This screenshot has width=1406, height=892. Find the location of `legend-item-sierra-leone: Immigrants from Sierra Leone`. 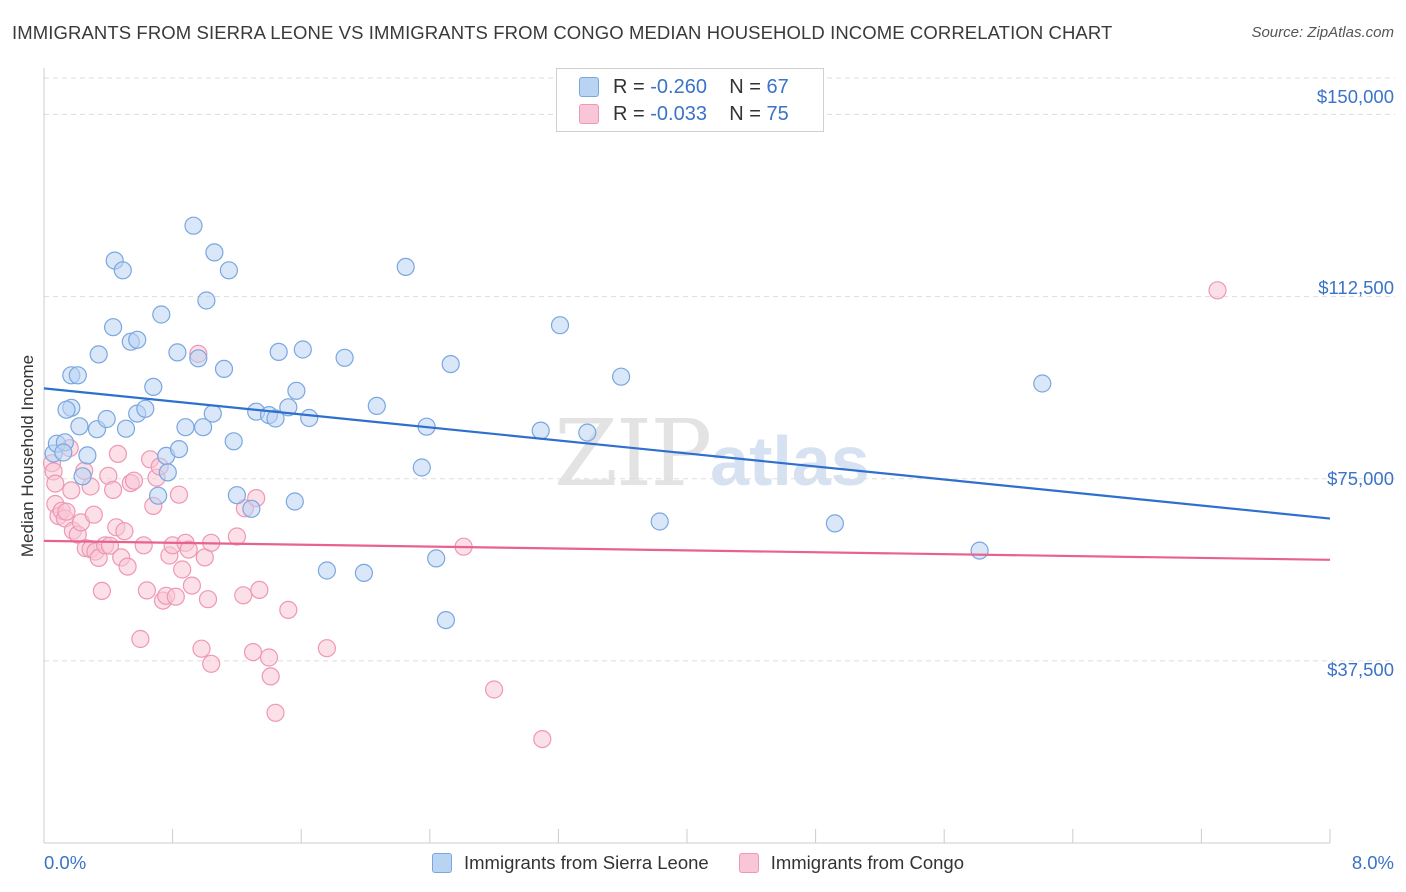

legend-item-sierra-leone: Immigrants from Sierra Leone is located at coordinates (570, 863).